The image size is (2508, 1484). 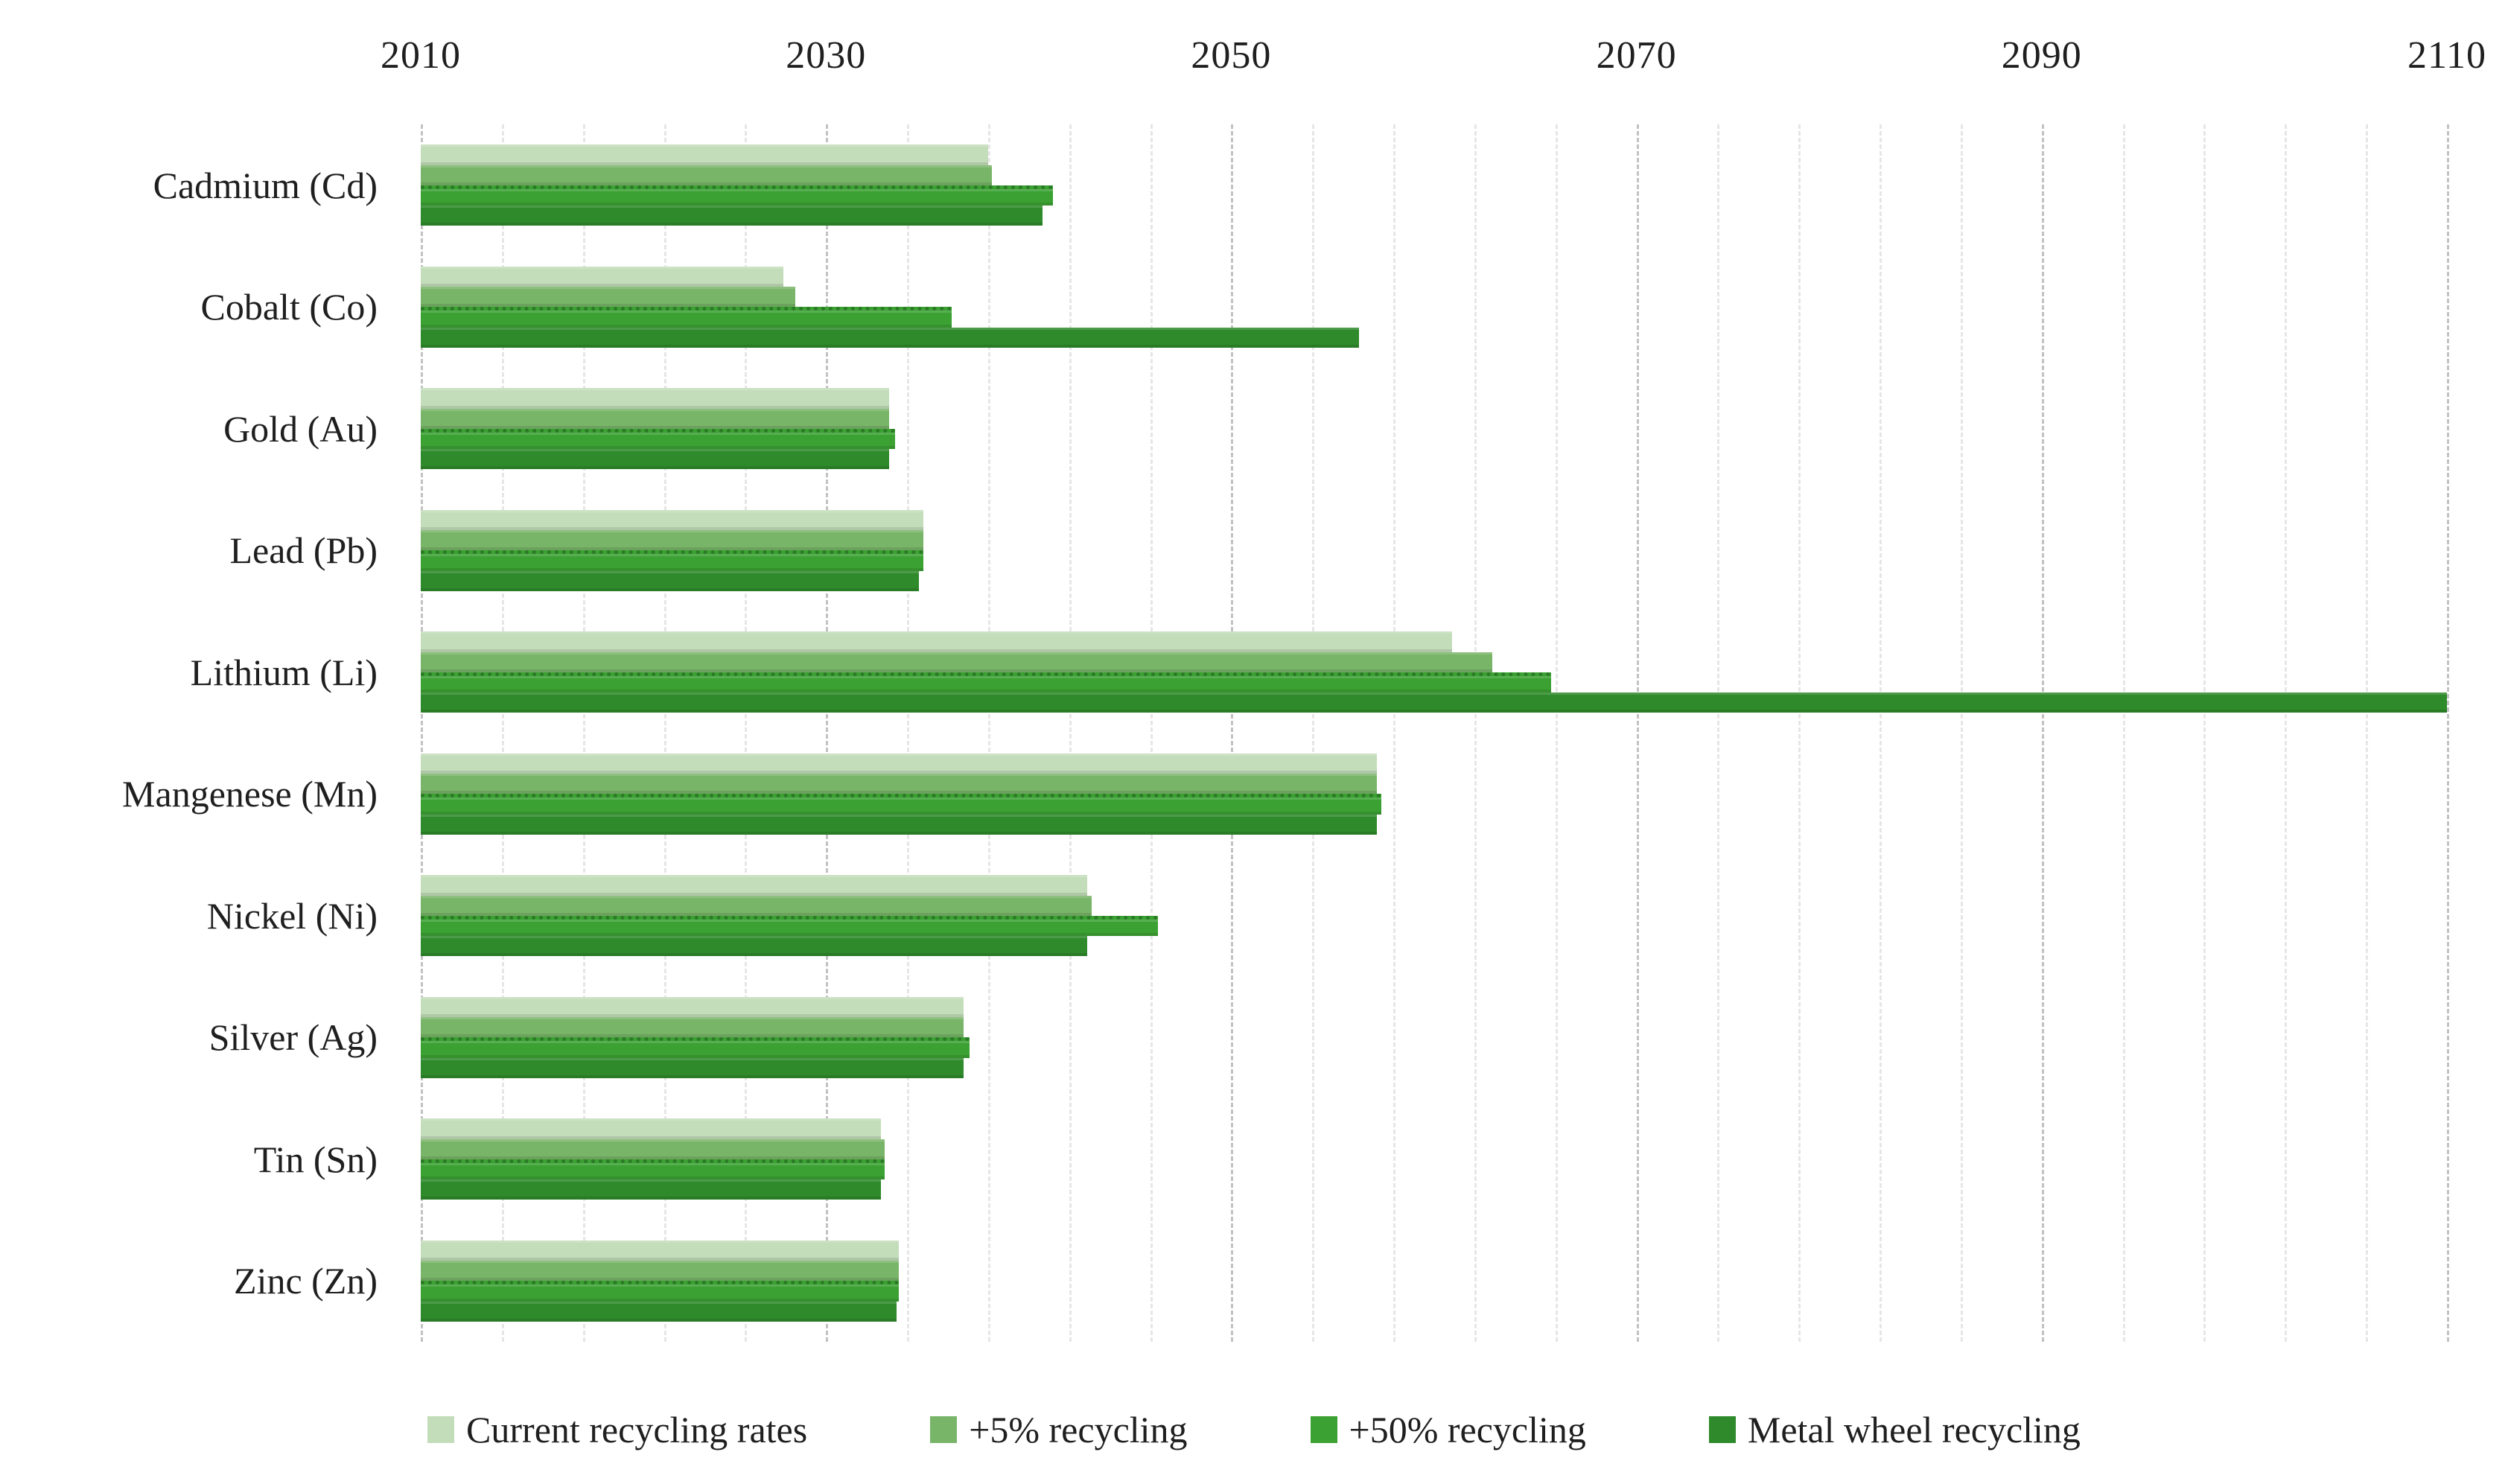 I want to click on category-label: Lithium (Li), so click(x=284, y=672).